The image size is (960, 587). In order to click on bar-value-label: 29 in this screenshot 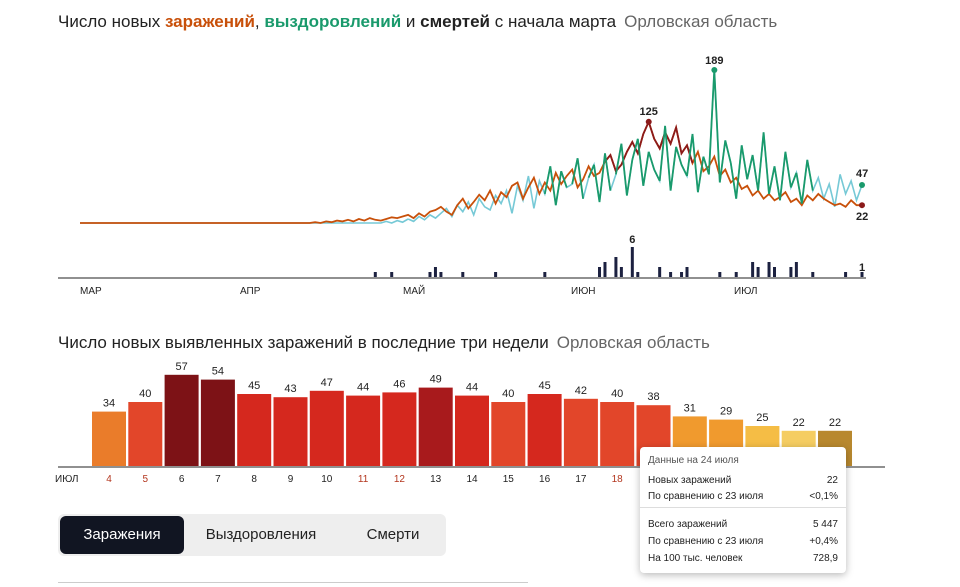, I will do `click(726, 412)`.